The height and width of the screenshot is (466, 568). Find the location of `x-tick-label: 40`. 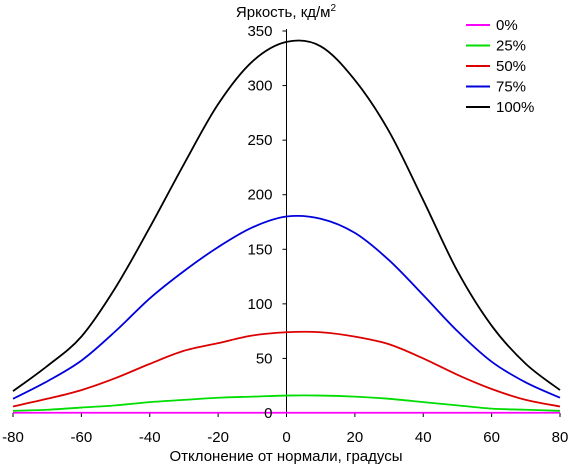

x-tick-label: 40 is located at coordinates (423, 437).